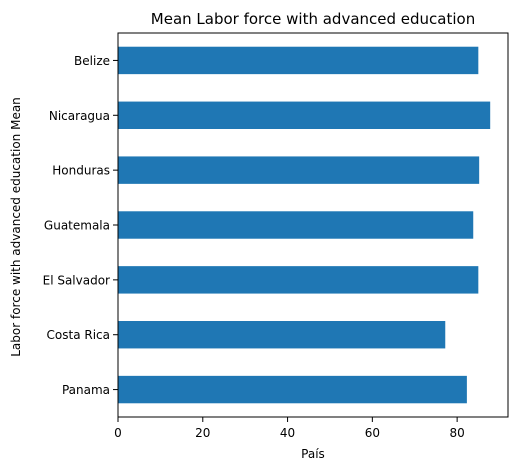 The height and width of the screenshot is (474, 515). I want to click on x-tick-label: 20, so click(202, 433).